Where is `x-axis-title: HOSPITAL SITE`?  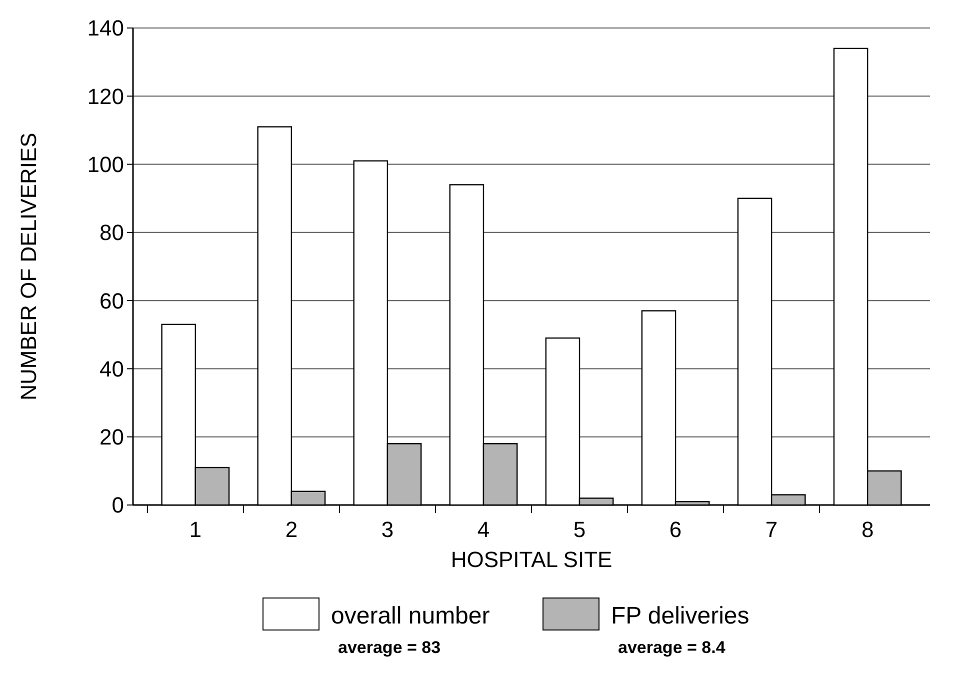
x-axis-title: HOSPITAL SITE is located at coordinates (531, 559).